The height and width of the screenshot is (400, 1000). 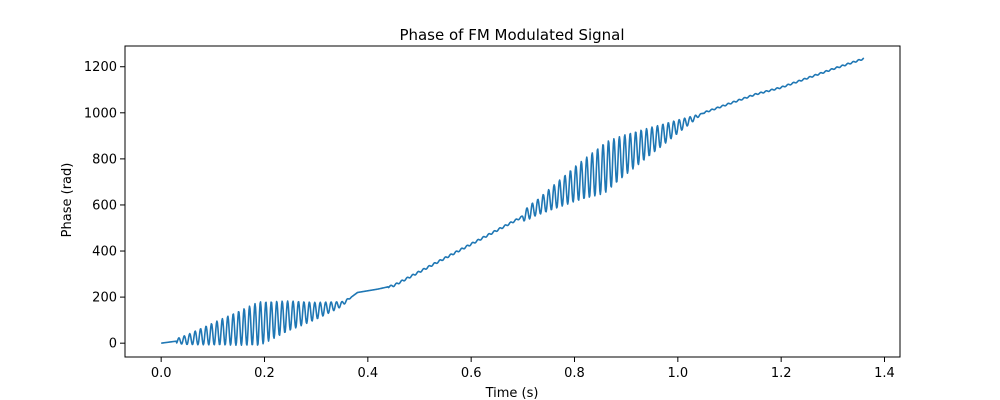 What do you see at coordinates (104, 205) in the screenshot?
I see `y-tick-label: 600` at bounding box center [104, 205].